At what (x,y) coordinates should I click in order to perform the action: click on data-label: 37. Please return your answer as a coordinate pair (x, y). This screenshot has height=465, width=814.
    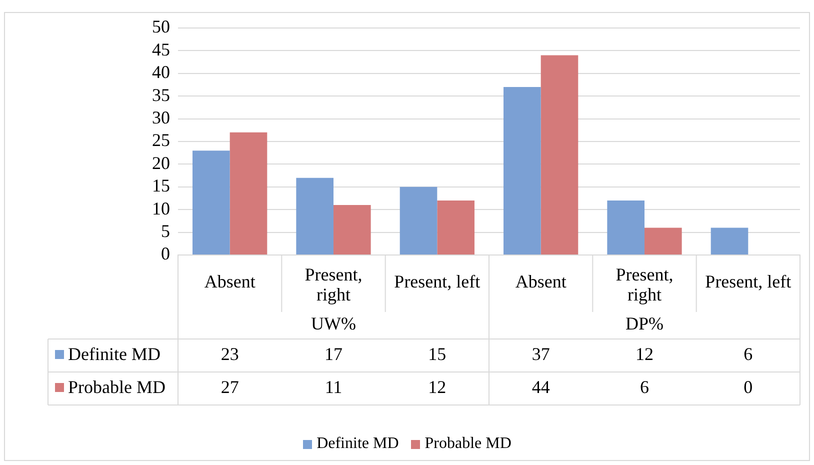
    Looking at the image, I should click on (541, 354).